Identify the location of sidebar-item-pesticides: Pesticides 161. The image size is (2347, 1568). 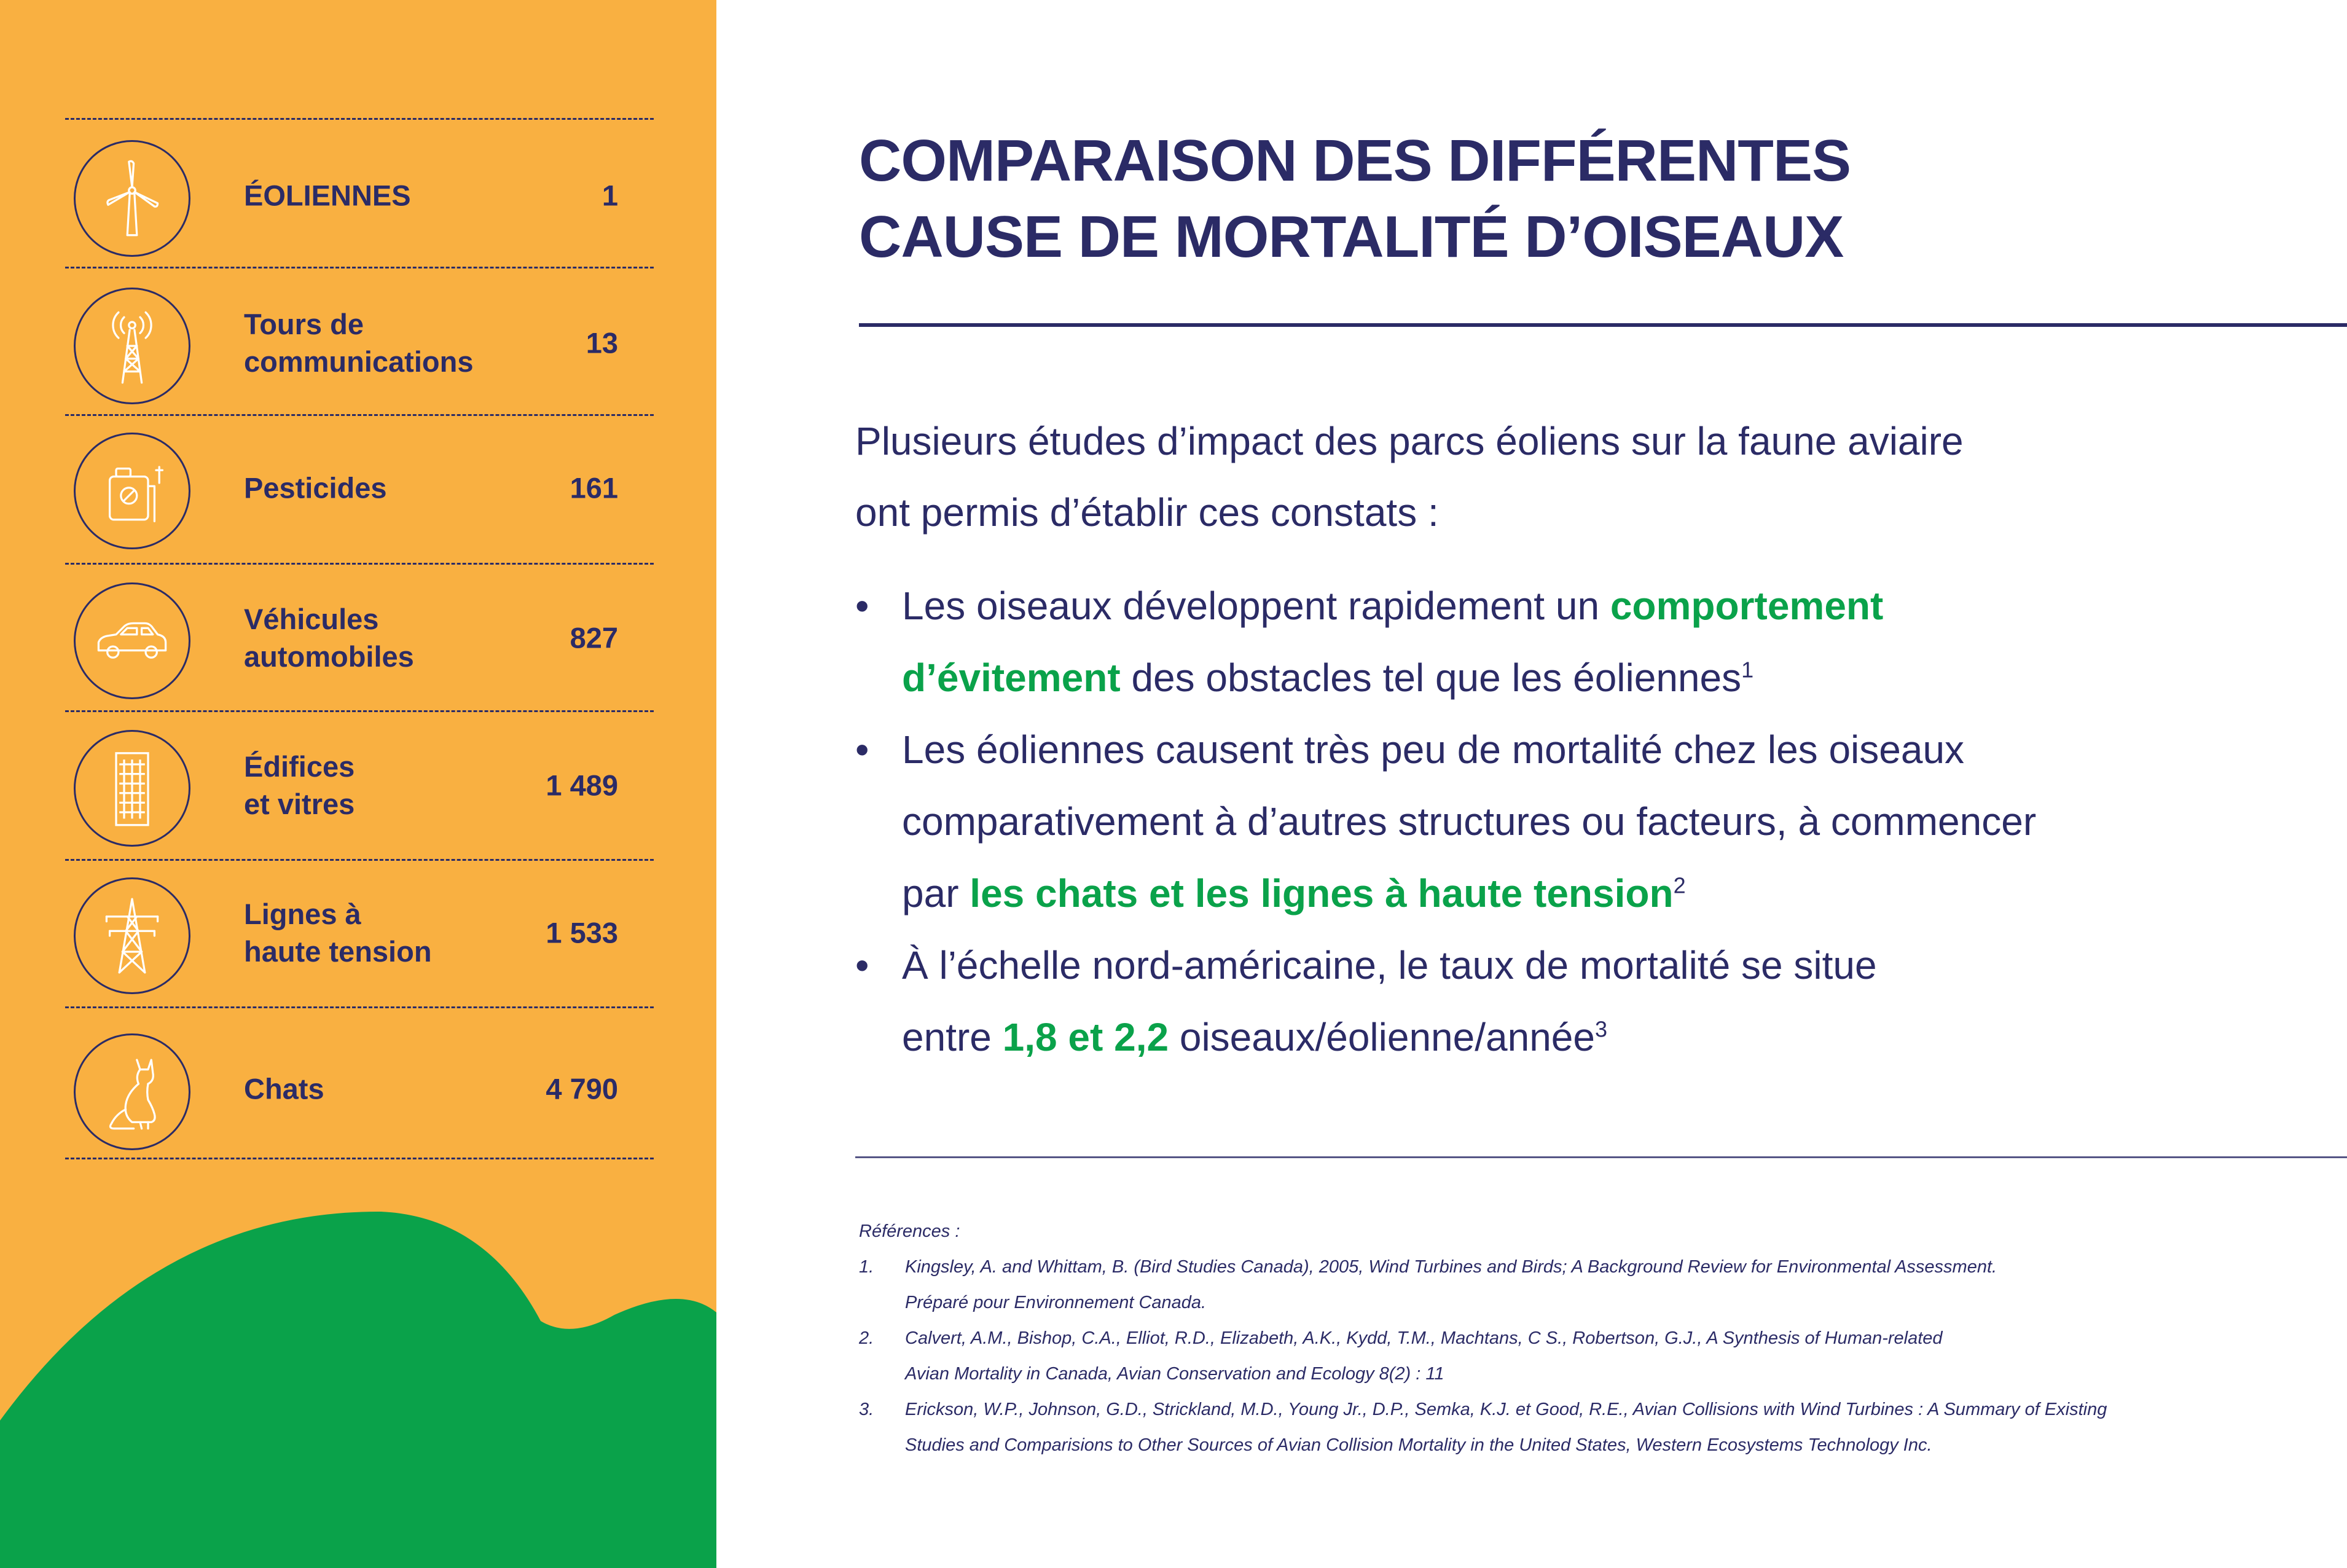
(358, 487).